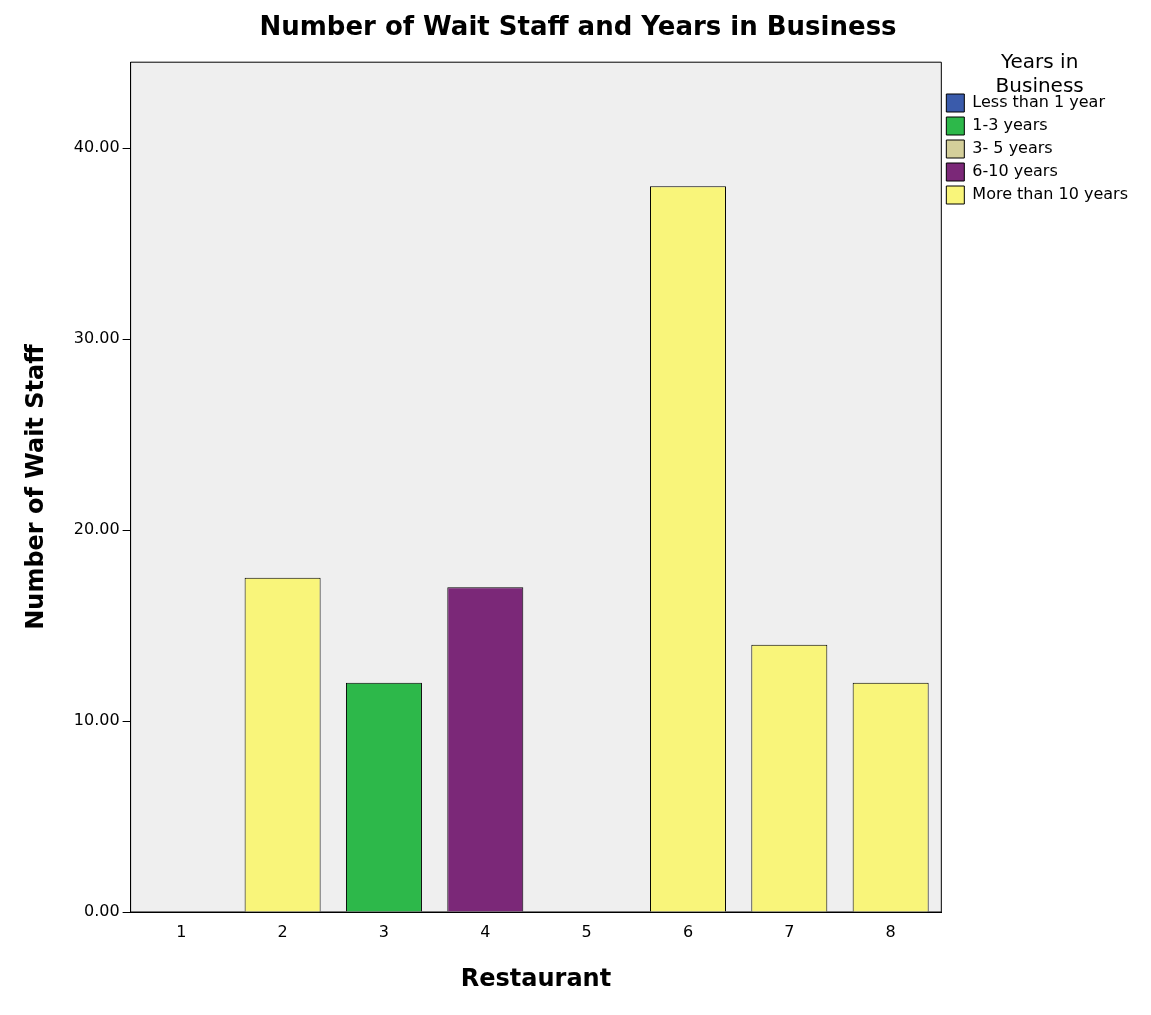  Describe the element at coordinates (789, 931) in the screenshot. I see `x-tick-label: 7` at that location.